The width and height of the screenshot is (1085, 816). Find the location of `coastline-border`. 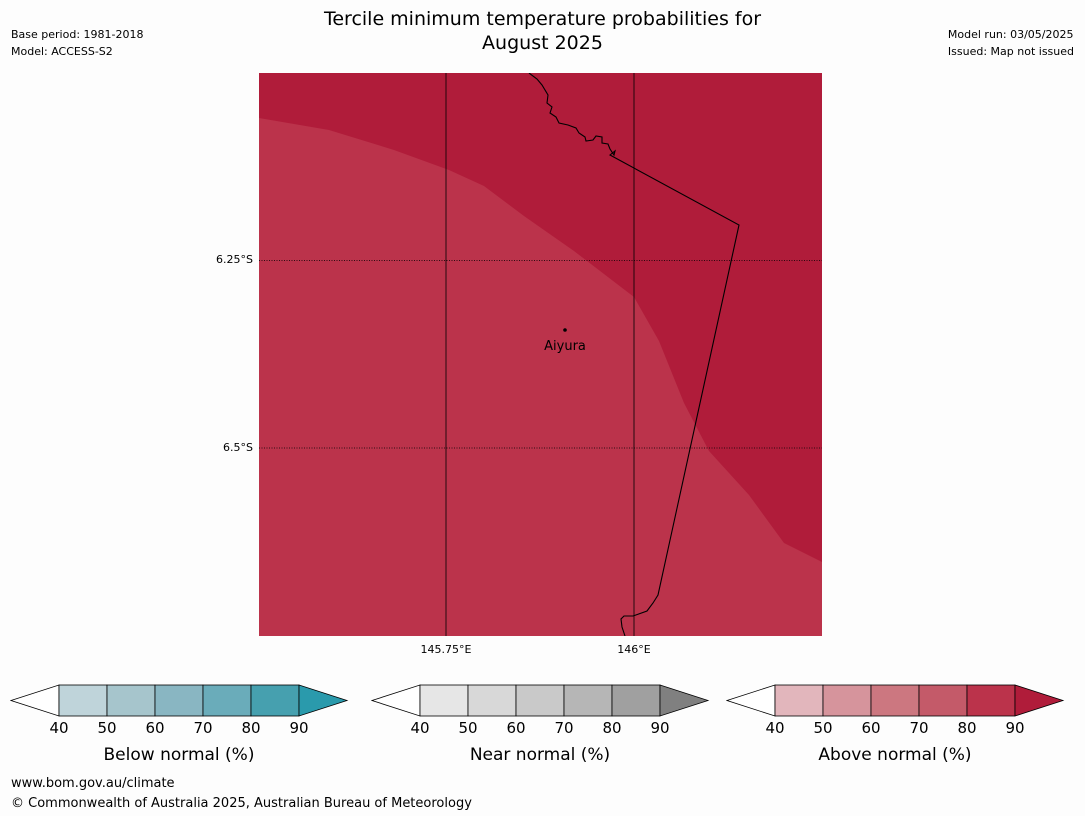

coastline-border is located at coordinates (634, 354).